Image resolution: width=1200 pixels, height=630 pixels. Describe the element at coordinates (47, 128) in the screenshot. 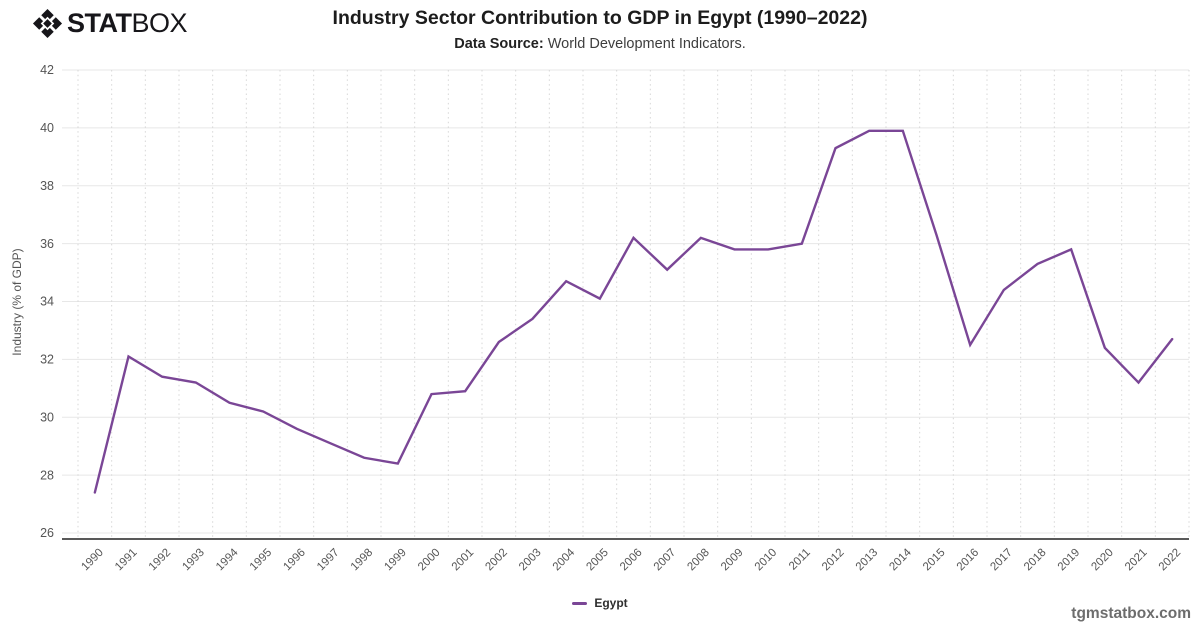

I see `y-tick-label: 40` at that location.